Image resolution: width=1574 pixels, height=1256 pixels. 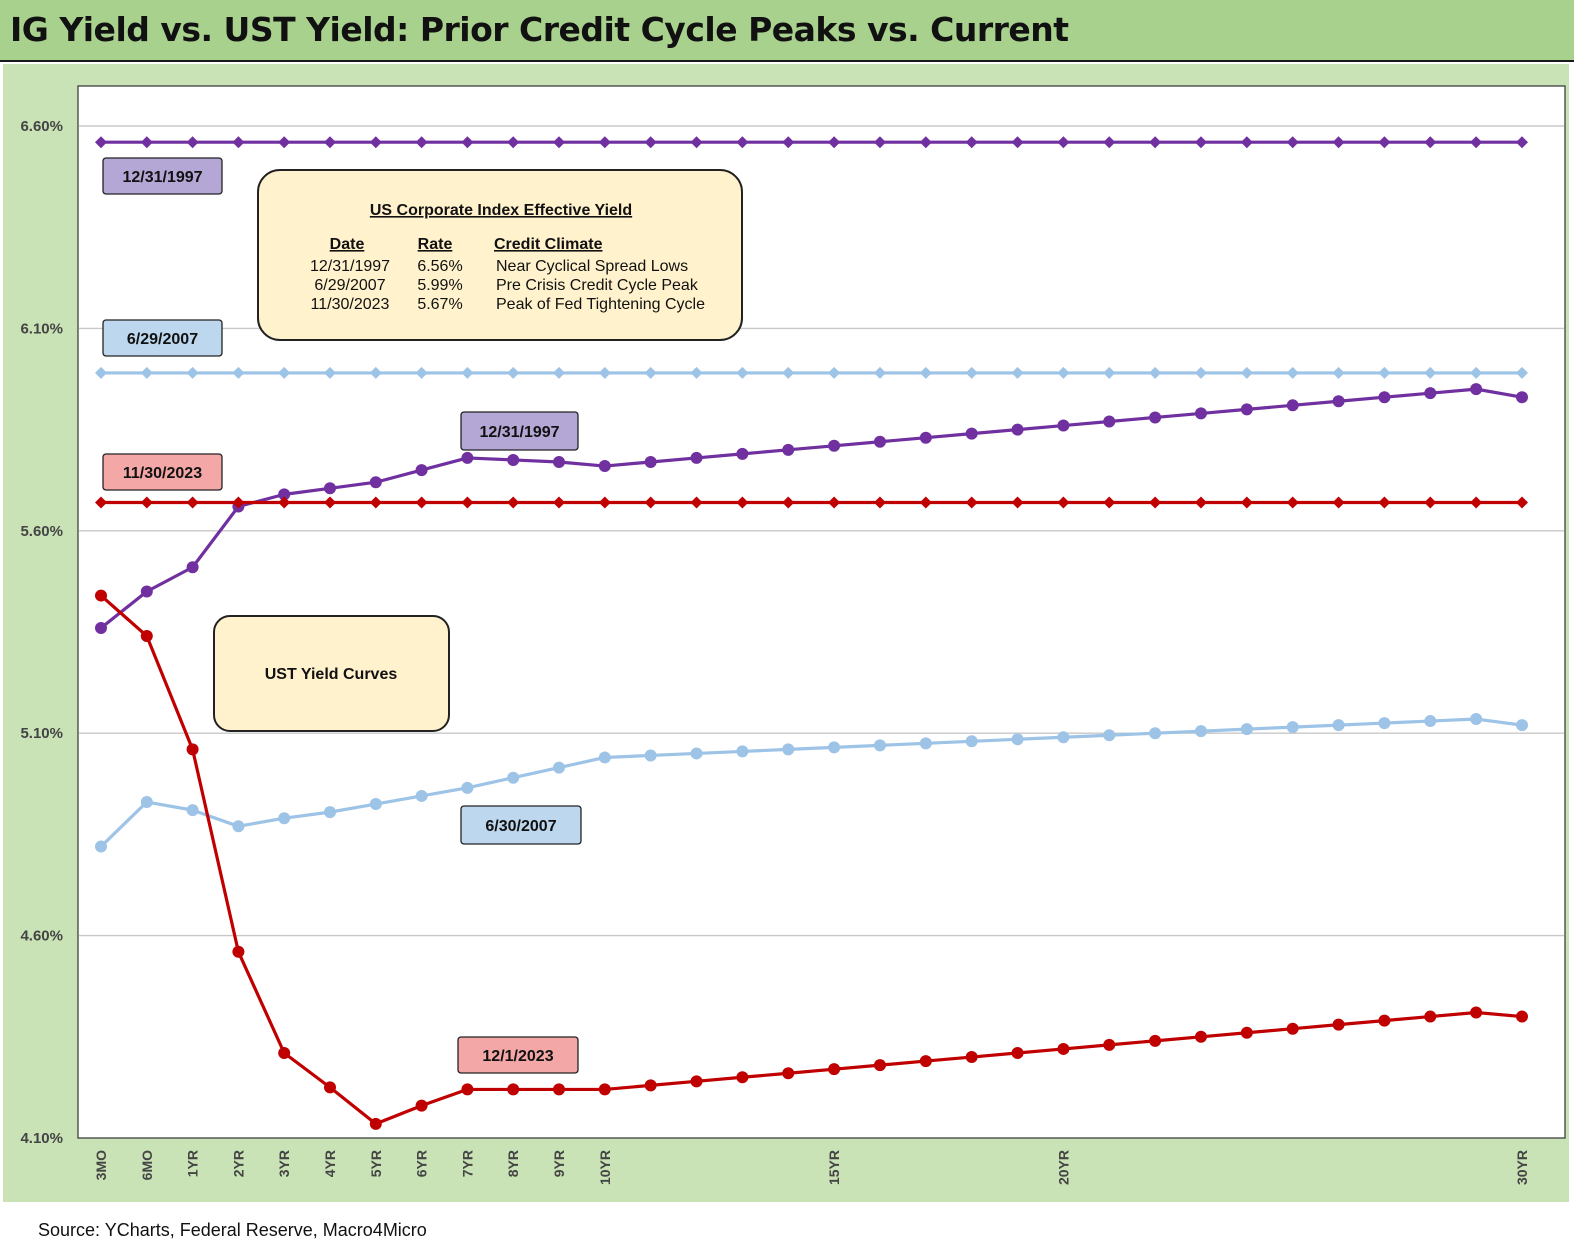 I want to click on series-line, so click(x=811, y=782).